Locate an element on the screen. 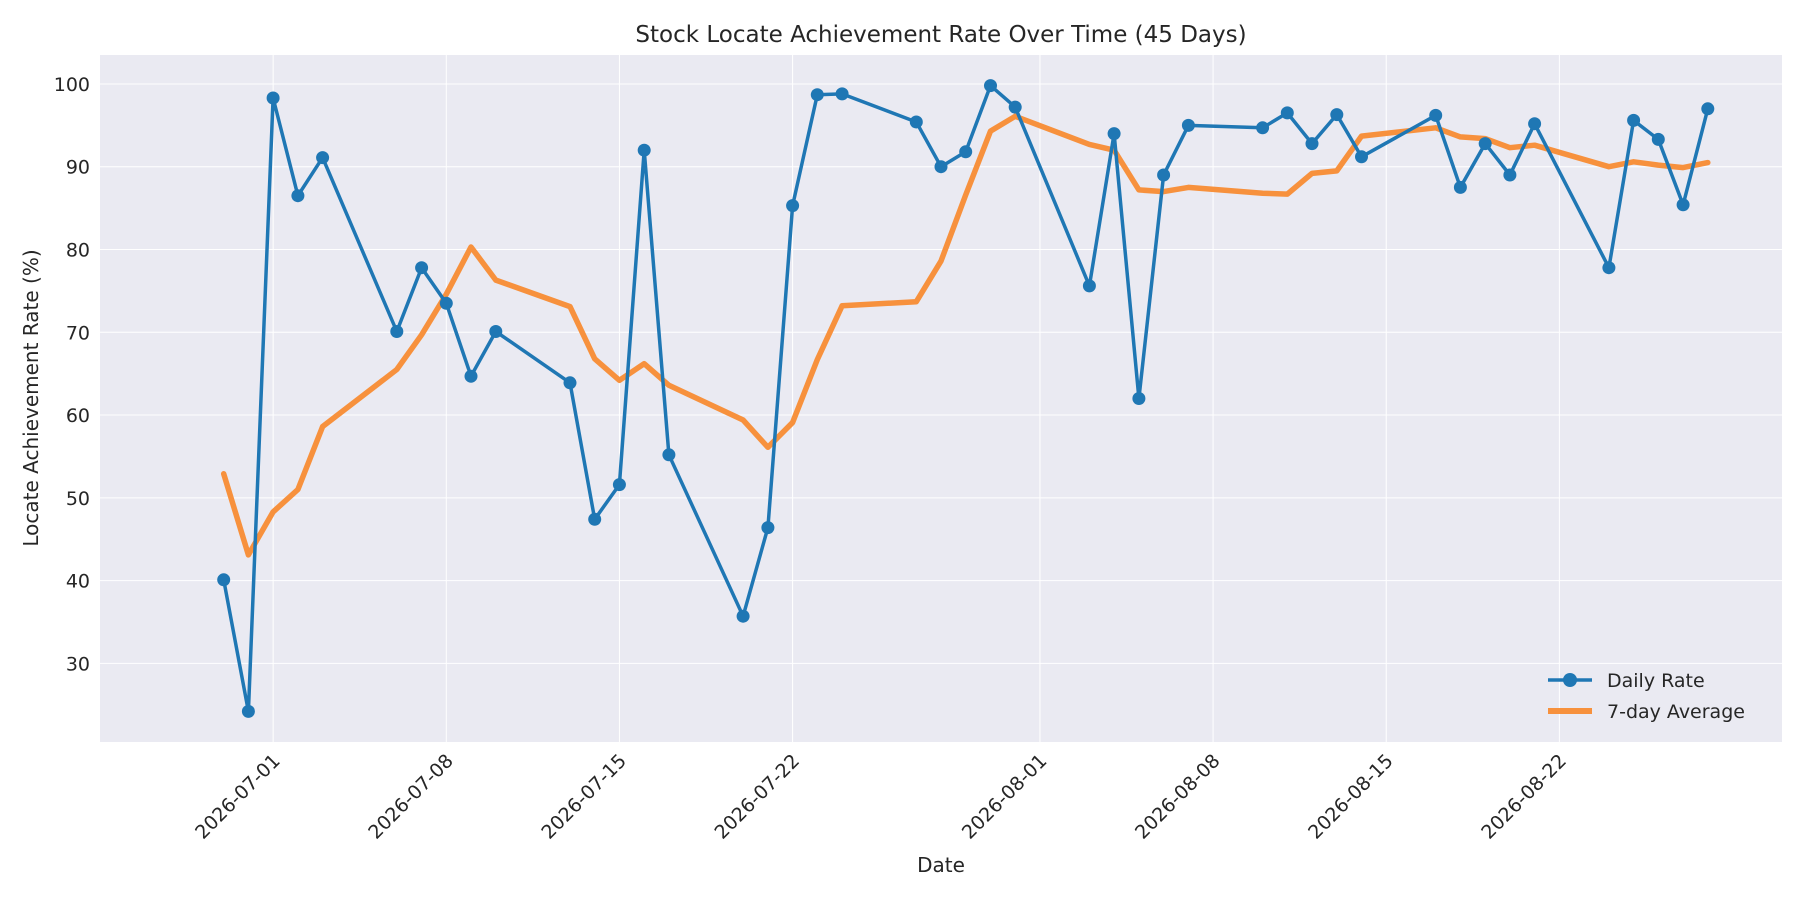 The height and width of the screenshot is (900, 1800). y-tick-label: 30 is located at coordinates (78, 664).